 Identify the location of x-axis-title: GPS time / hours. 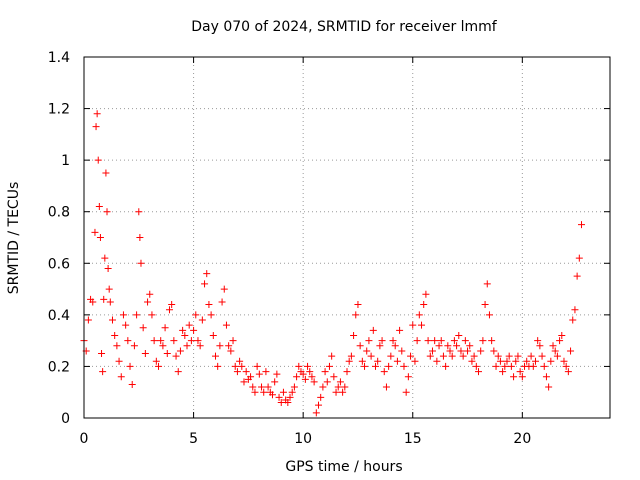
(343, 467).